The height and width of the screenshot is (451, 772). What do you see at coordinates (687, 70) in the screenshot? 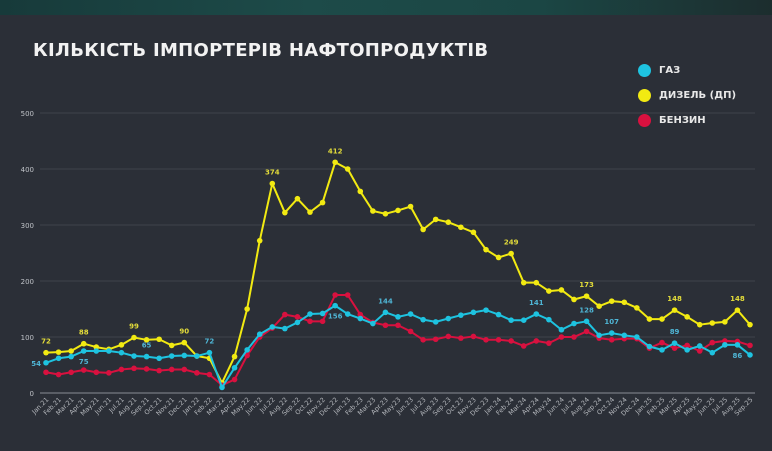
I see `legend-item-gas: ГАЗ` at bounding box center [687, 70].